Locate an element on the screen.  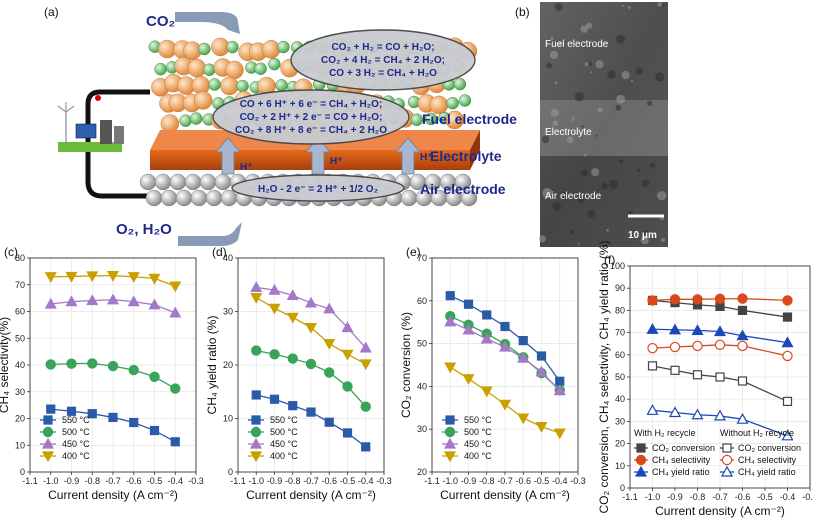
eq-mid-2: CO₂ + 2 H⁺ + 2 e⁻ = CO + H₂O; is located at coordinates (311, 117).